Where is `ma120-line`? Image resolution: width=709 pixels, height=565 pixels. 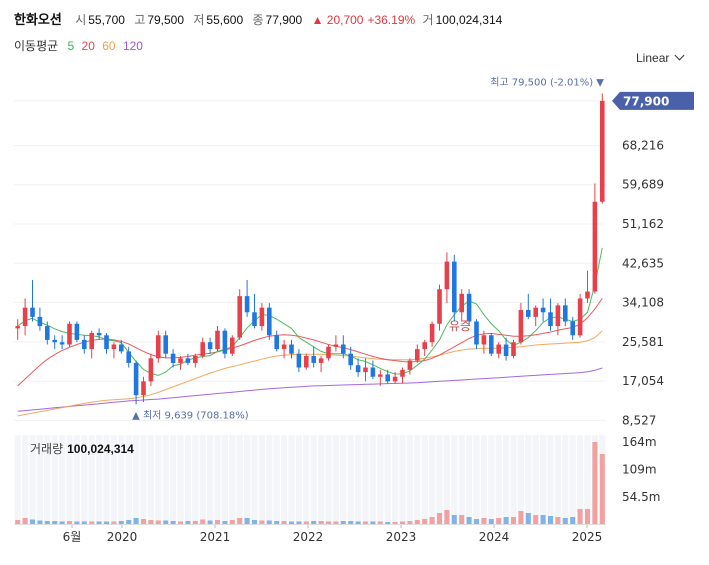
ma120-line is located at coordinates (310, 389).